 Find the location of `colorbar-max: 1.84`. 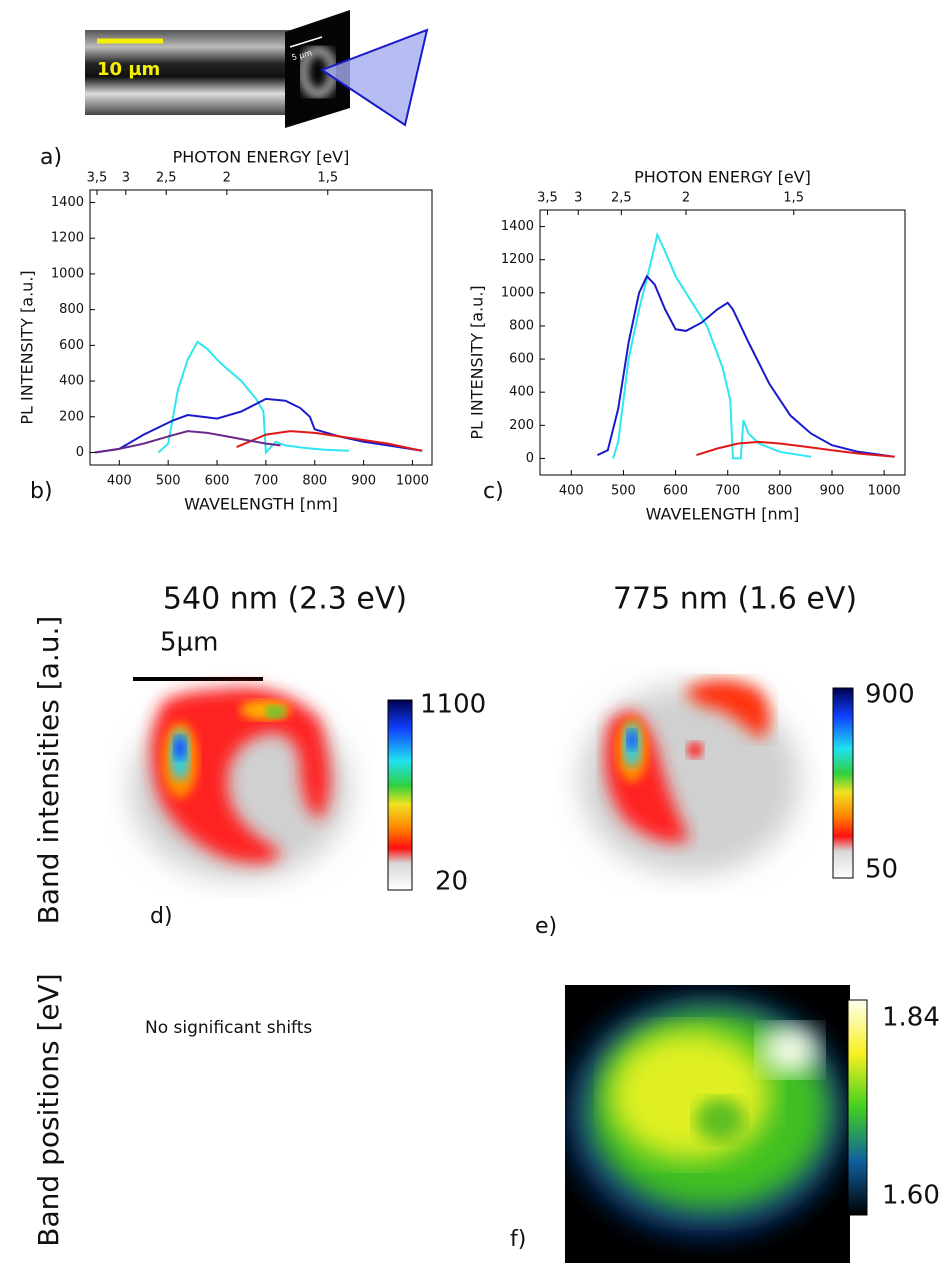

colorbar-max: 1.84 is located at coordinates (911, 1018).